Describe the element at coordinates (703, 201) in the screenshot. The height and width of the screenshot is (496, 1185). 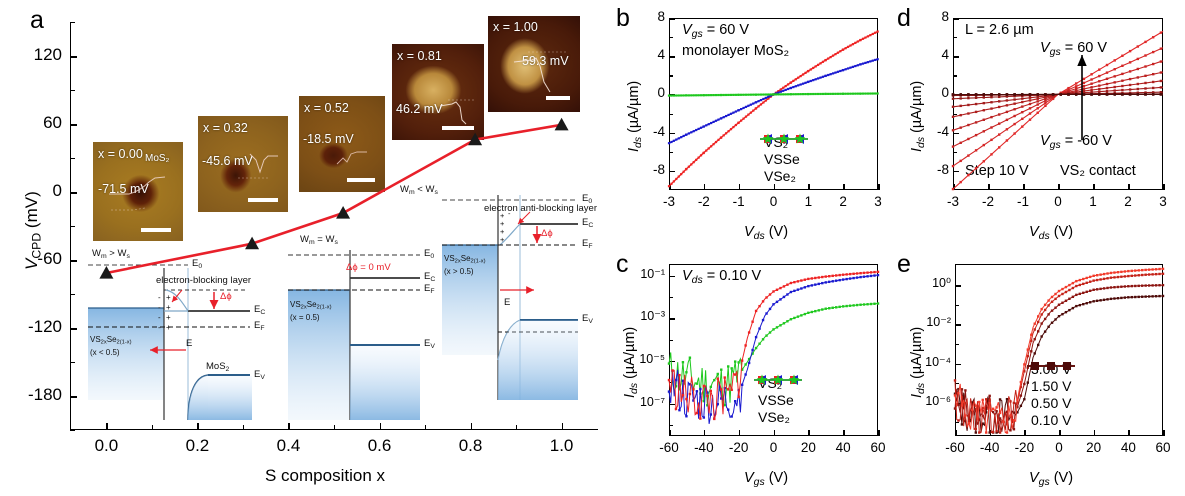
I see `tick-label: -2` at that location.